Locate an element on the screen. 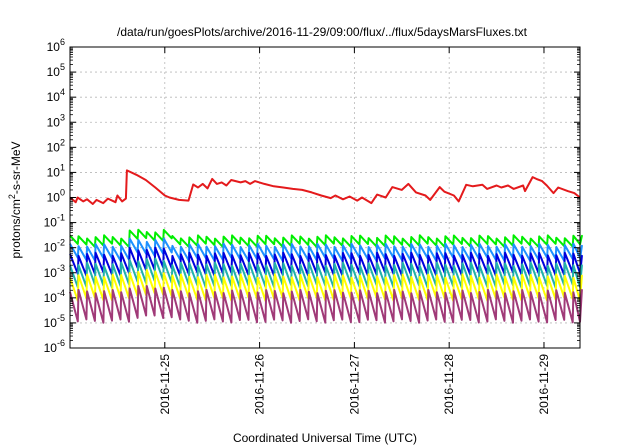 This screenshot has width=640, height=448. y-axis-label: protons/cm2-s-sr-MeV is located at coordinates (15, 199).